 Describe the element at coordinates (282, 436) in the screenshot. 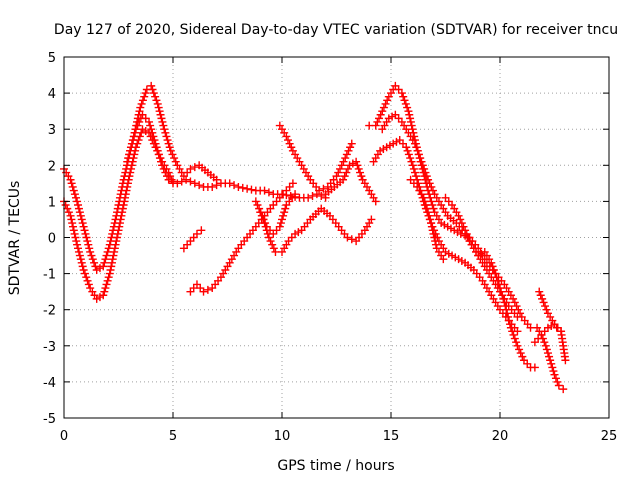

I see `x-tick-label: 10` at that location.